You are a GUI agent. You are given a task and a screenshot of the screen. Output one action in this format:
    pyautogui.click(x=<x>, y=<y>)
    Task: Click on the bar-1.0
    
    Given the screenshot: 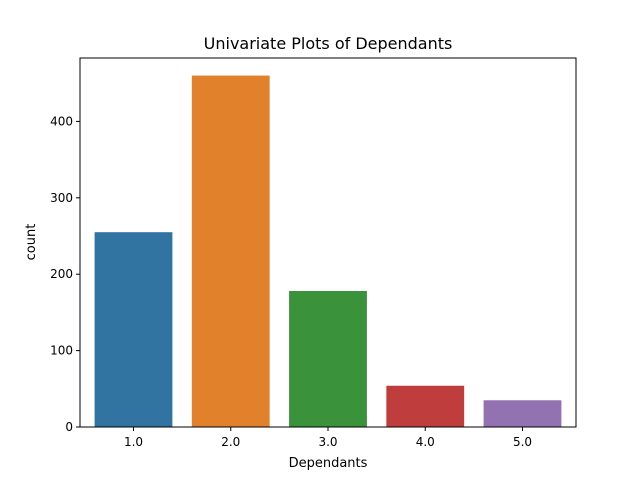 What is the action you would take?
    pyautogui.click(x=133, y=329)
    